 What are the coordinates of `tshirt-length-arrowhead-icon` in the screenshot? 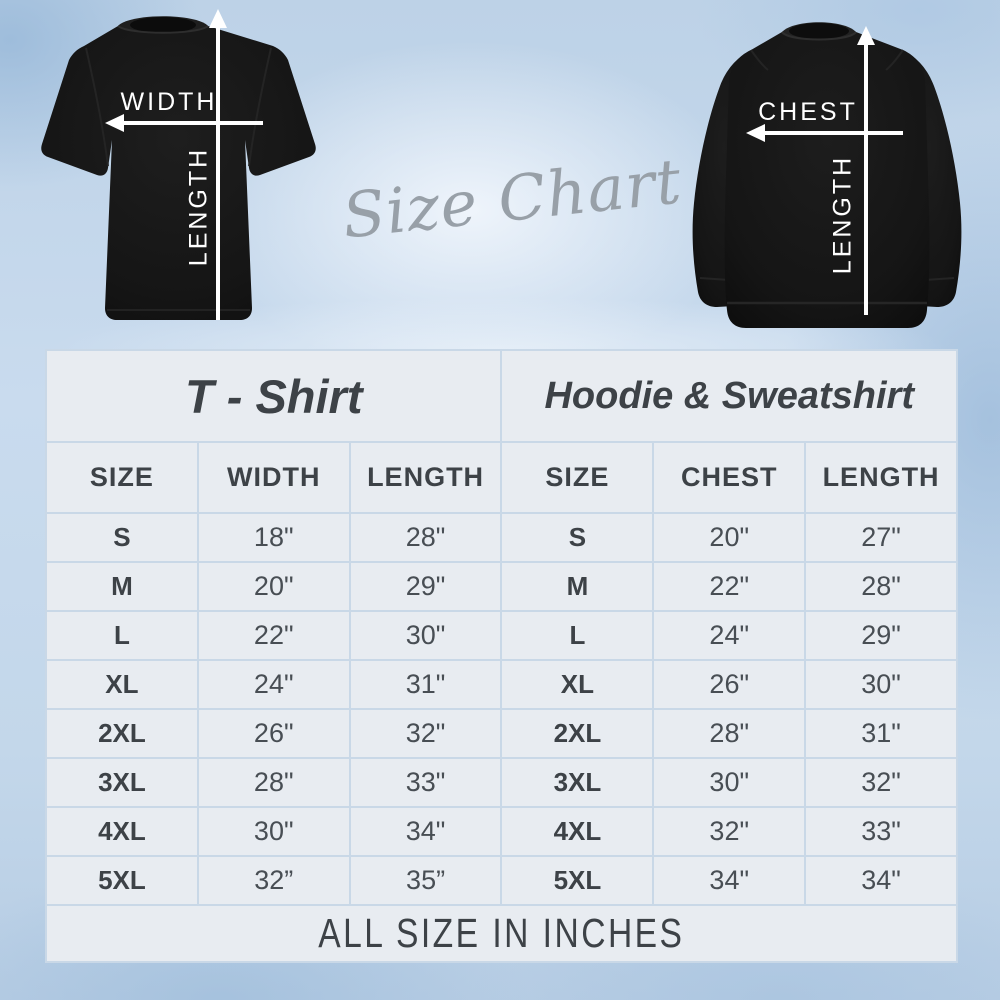 It's located at (218, 18).